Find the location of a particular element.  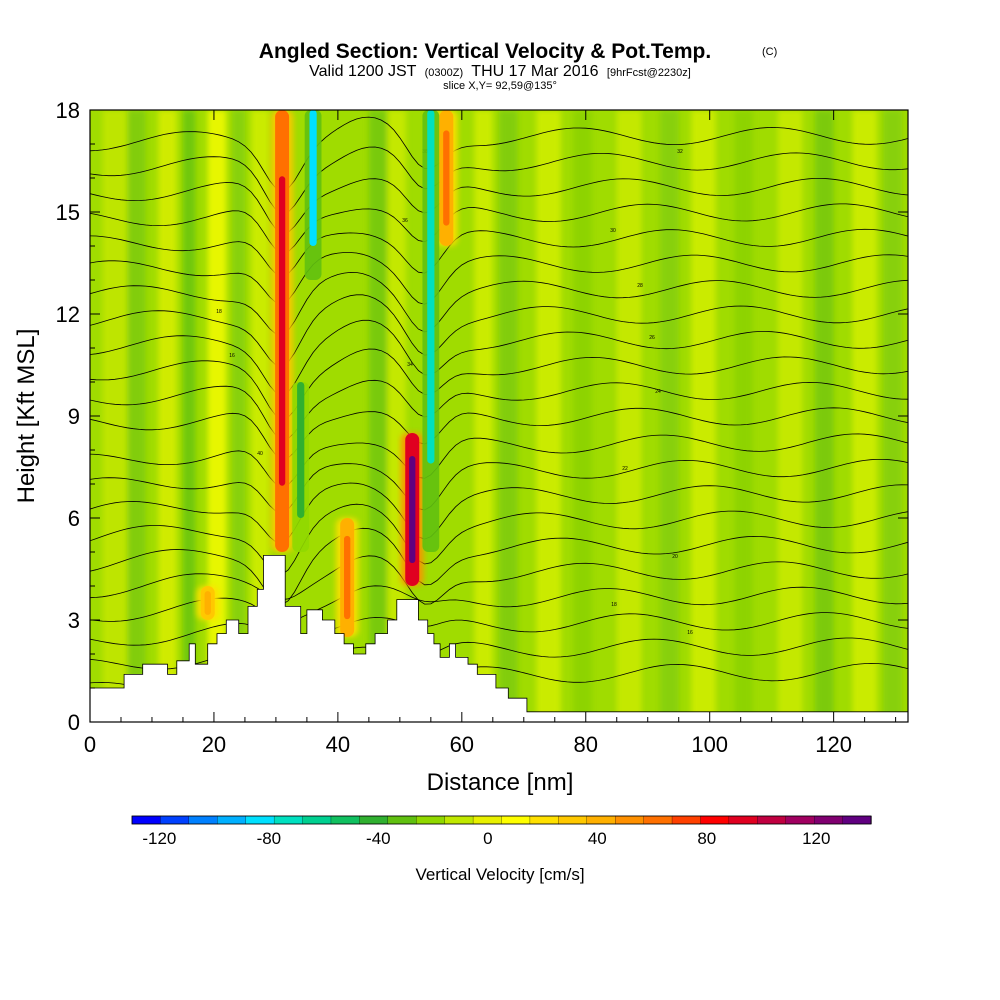

colorbar-tick-label: 0 is located at coordinates (487, 838).